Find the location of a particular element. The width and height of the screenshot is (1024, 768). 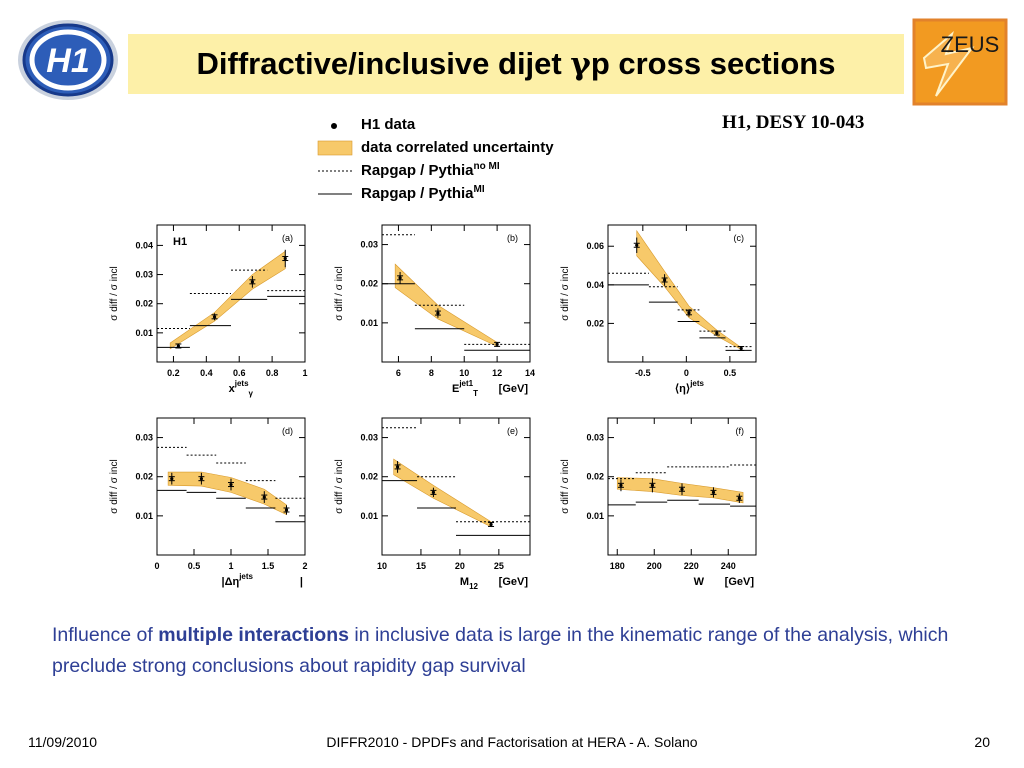

x-tick-label: 0.4 is located at coordinates (206, 373).